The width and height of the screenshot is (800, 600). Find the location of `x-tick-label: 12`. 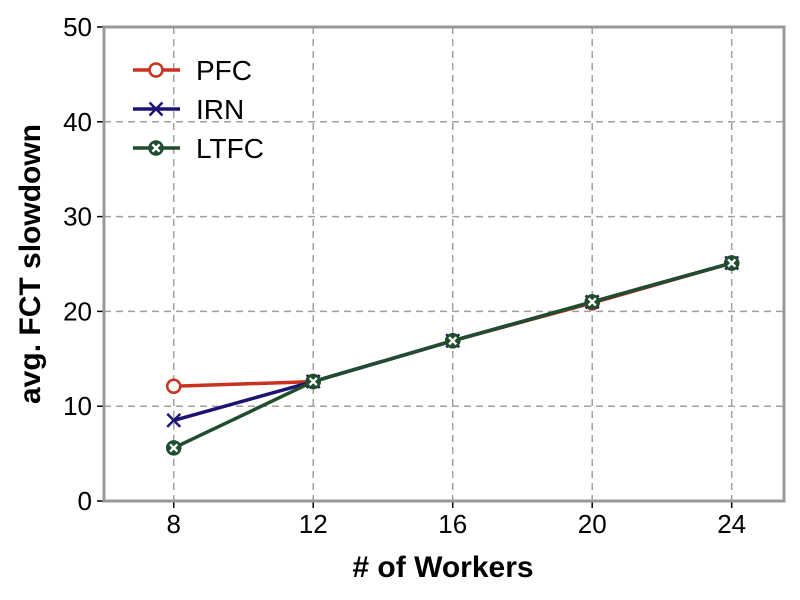

x-tick-label: 12 is located at coordinates (313, 524).